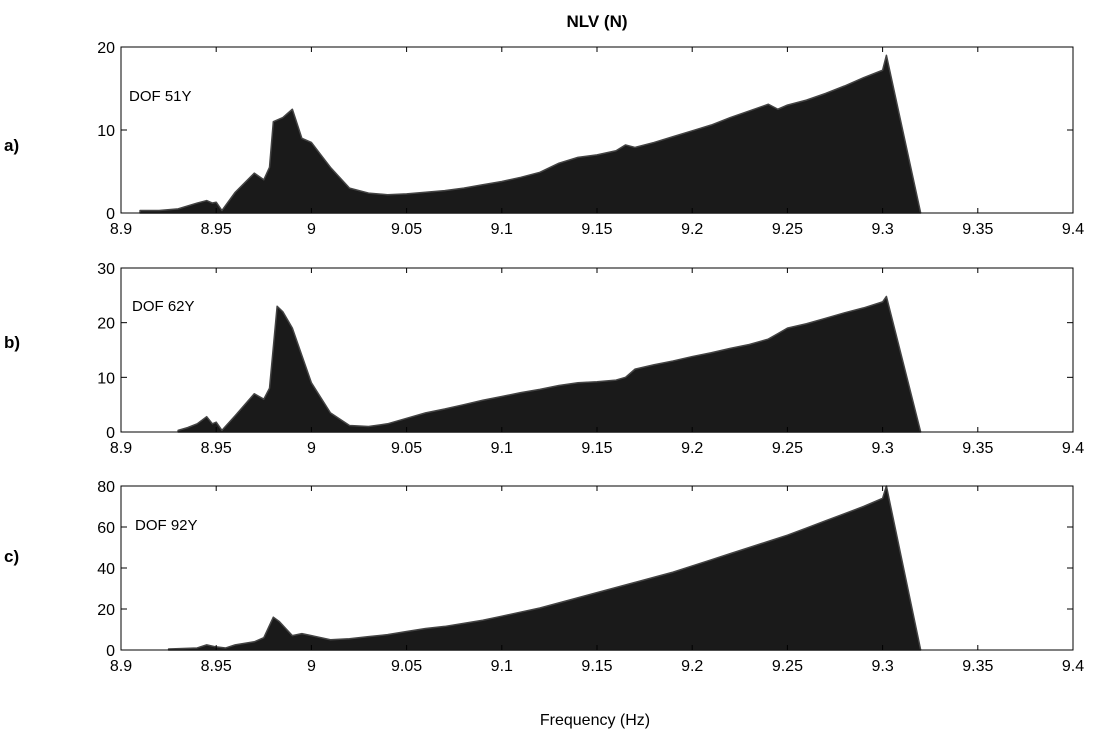  What do you see at coordinates (106, 528) in the screenshot?
I see `y-tick-label: 60` at bounding box center [106, 528].